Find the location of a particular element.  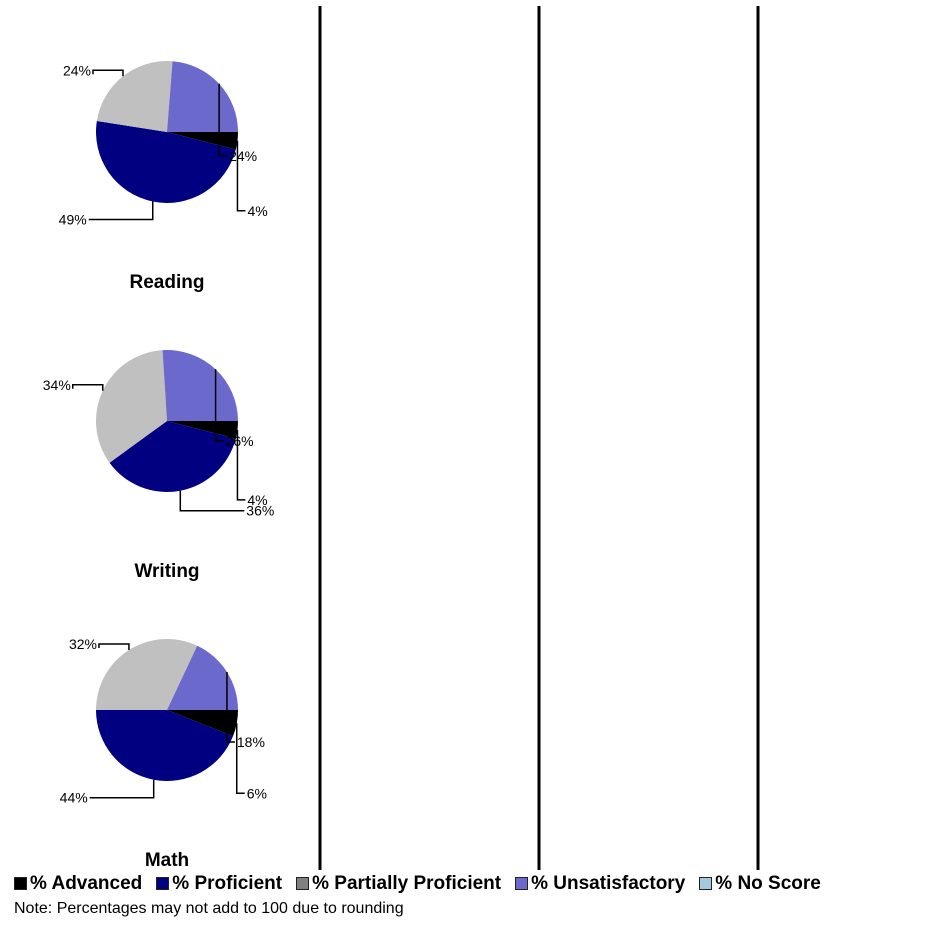

legend-item: % Unsatisfactory is located at coordinates (600, 884).